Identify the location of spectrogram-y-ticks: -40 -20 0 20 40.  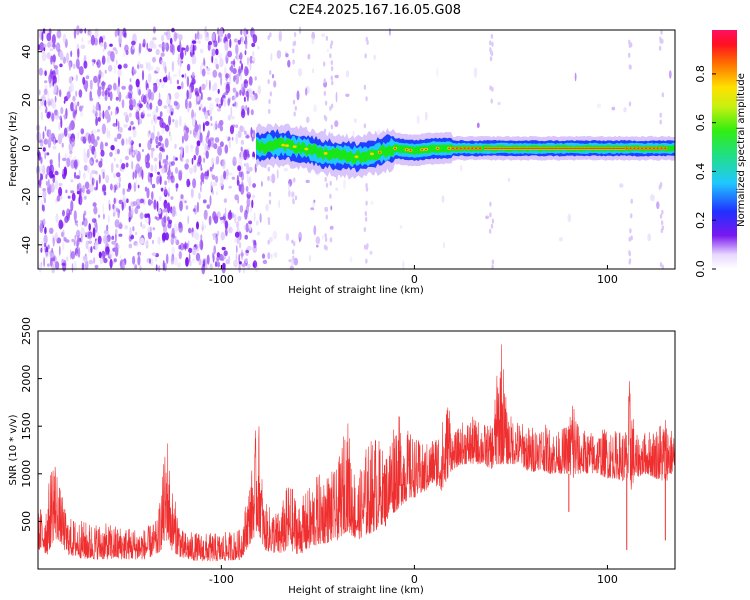
(31, 149).